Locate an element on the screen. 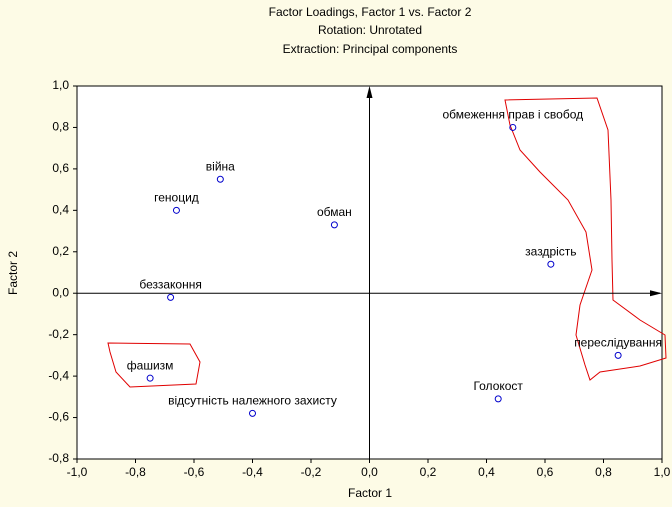  x-tick-label: 1,0 is located at coordinates (662, 472).